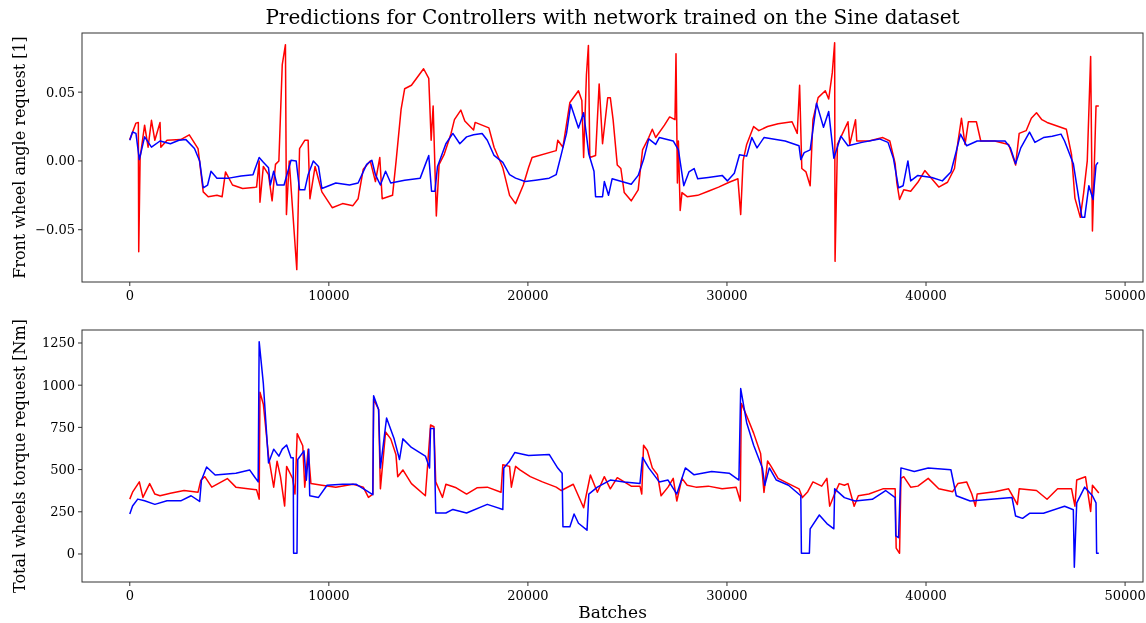 The width and height of the screenshot is (1146, 623). I want to click on y-tick-label: 250, so click(62, 512).